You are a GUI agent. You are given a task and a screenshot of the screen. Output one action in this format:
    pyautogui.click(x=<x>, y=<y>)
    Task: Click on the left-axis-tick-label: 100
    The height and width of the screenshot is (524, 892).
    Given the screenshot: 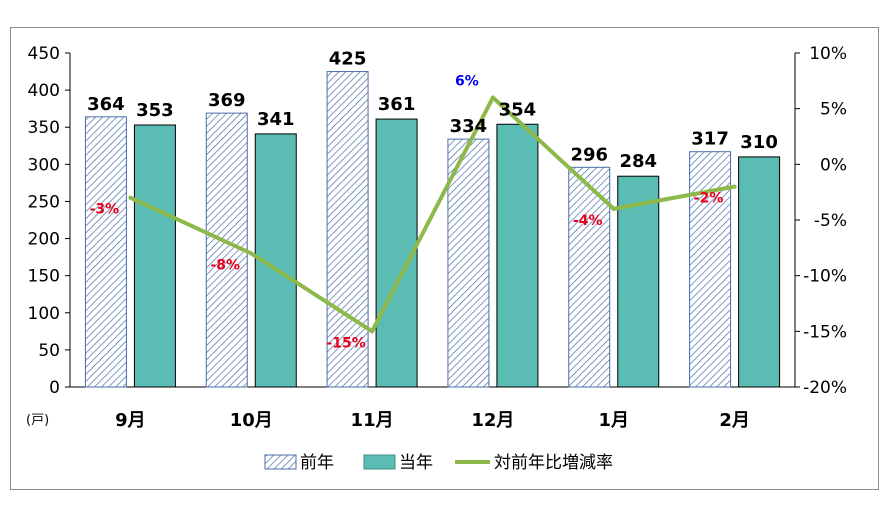 What is the action you would take?
    pyautogui.click(x=44, y=314)
    